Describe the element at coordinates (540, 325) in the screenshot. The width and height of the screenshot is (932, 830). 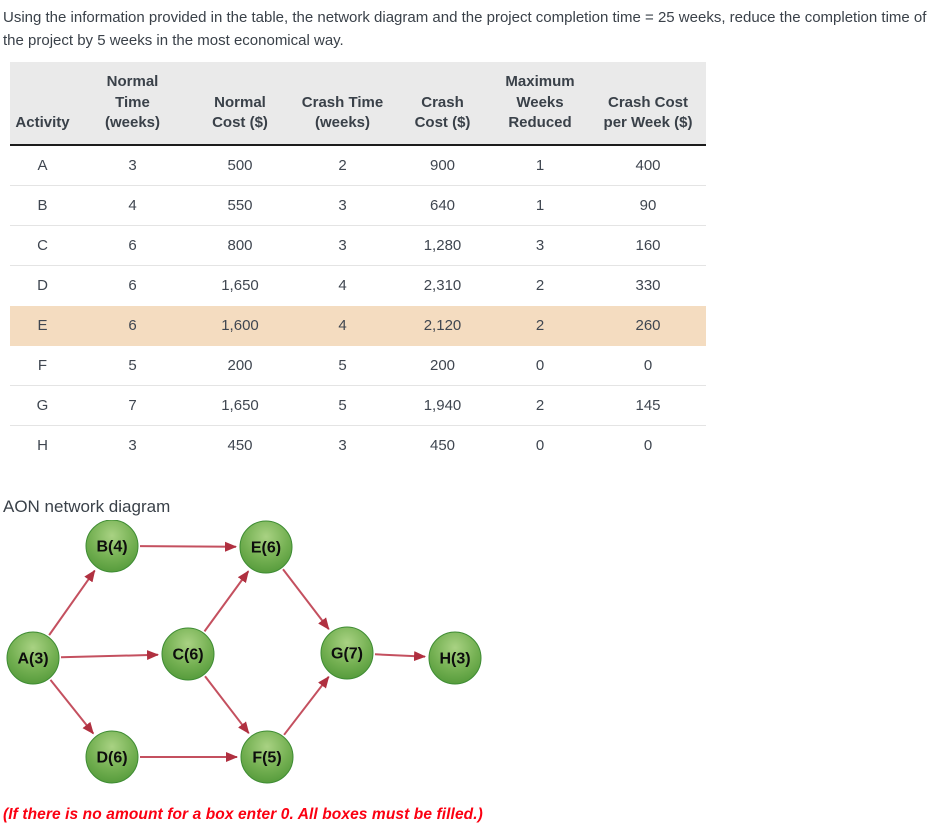
I see `cell-E-max_weeks_reduced: 2` at that location.